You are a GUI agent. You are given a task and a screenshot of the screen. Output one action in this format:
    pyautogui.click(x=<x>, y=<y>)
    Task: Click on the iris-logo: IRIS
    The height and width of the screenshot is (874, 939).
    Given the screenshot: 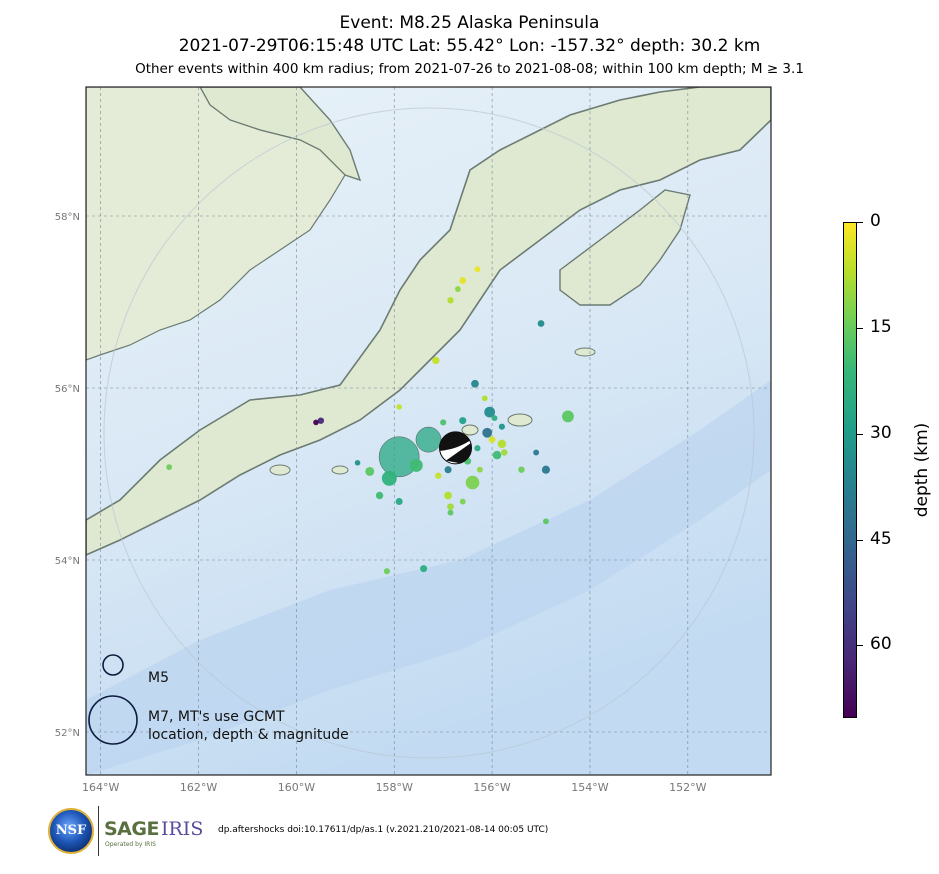 What is the action you would take?
    pyautogui.click(x=182, y=829)
    